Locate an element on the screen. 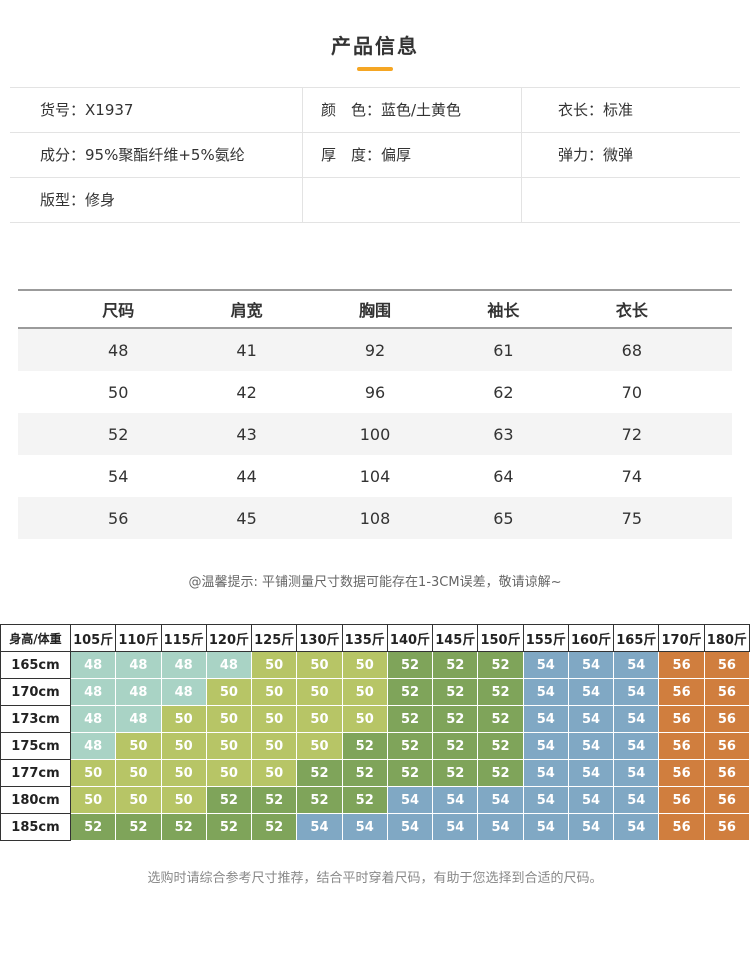  size-table-cell: 52 is located at coordinates (118, 434).